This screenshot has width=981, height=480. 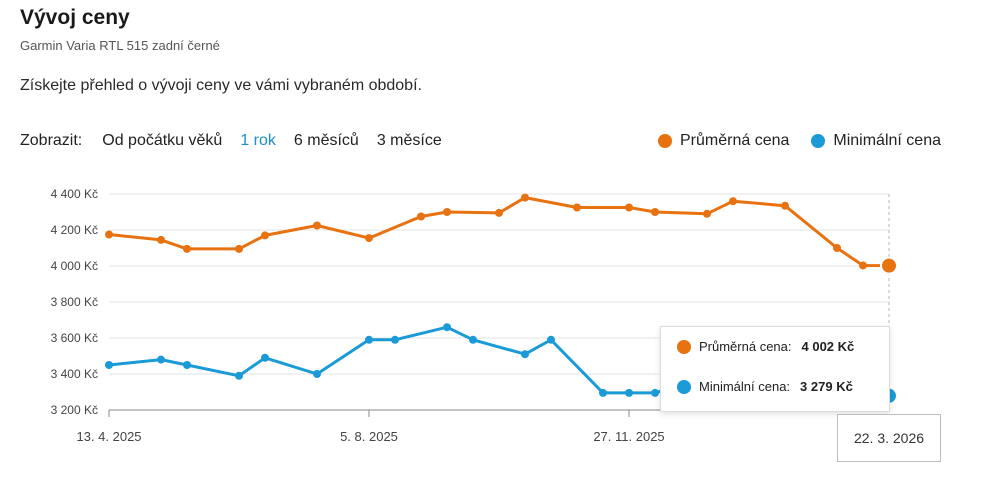 What do you see at coordinates (826, 386) in the screenshot?
I see `tooltip-minimum-value: 3 279 Kč` at bounding box center [826, 386].